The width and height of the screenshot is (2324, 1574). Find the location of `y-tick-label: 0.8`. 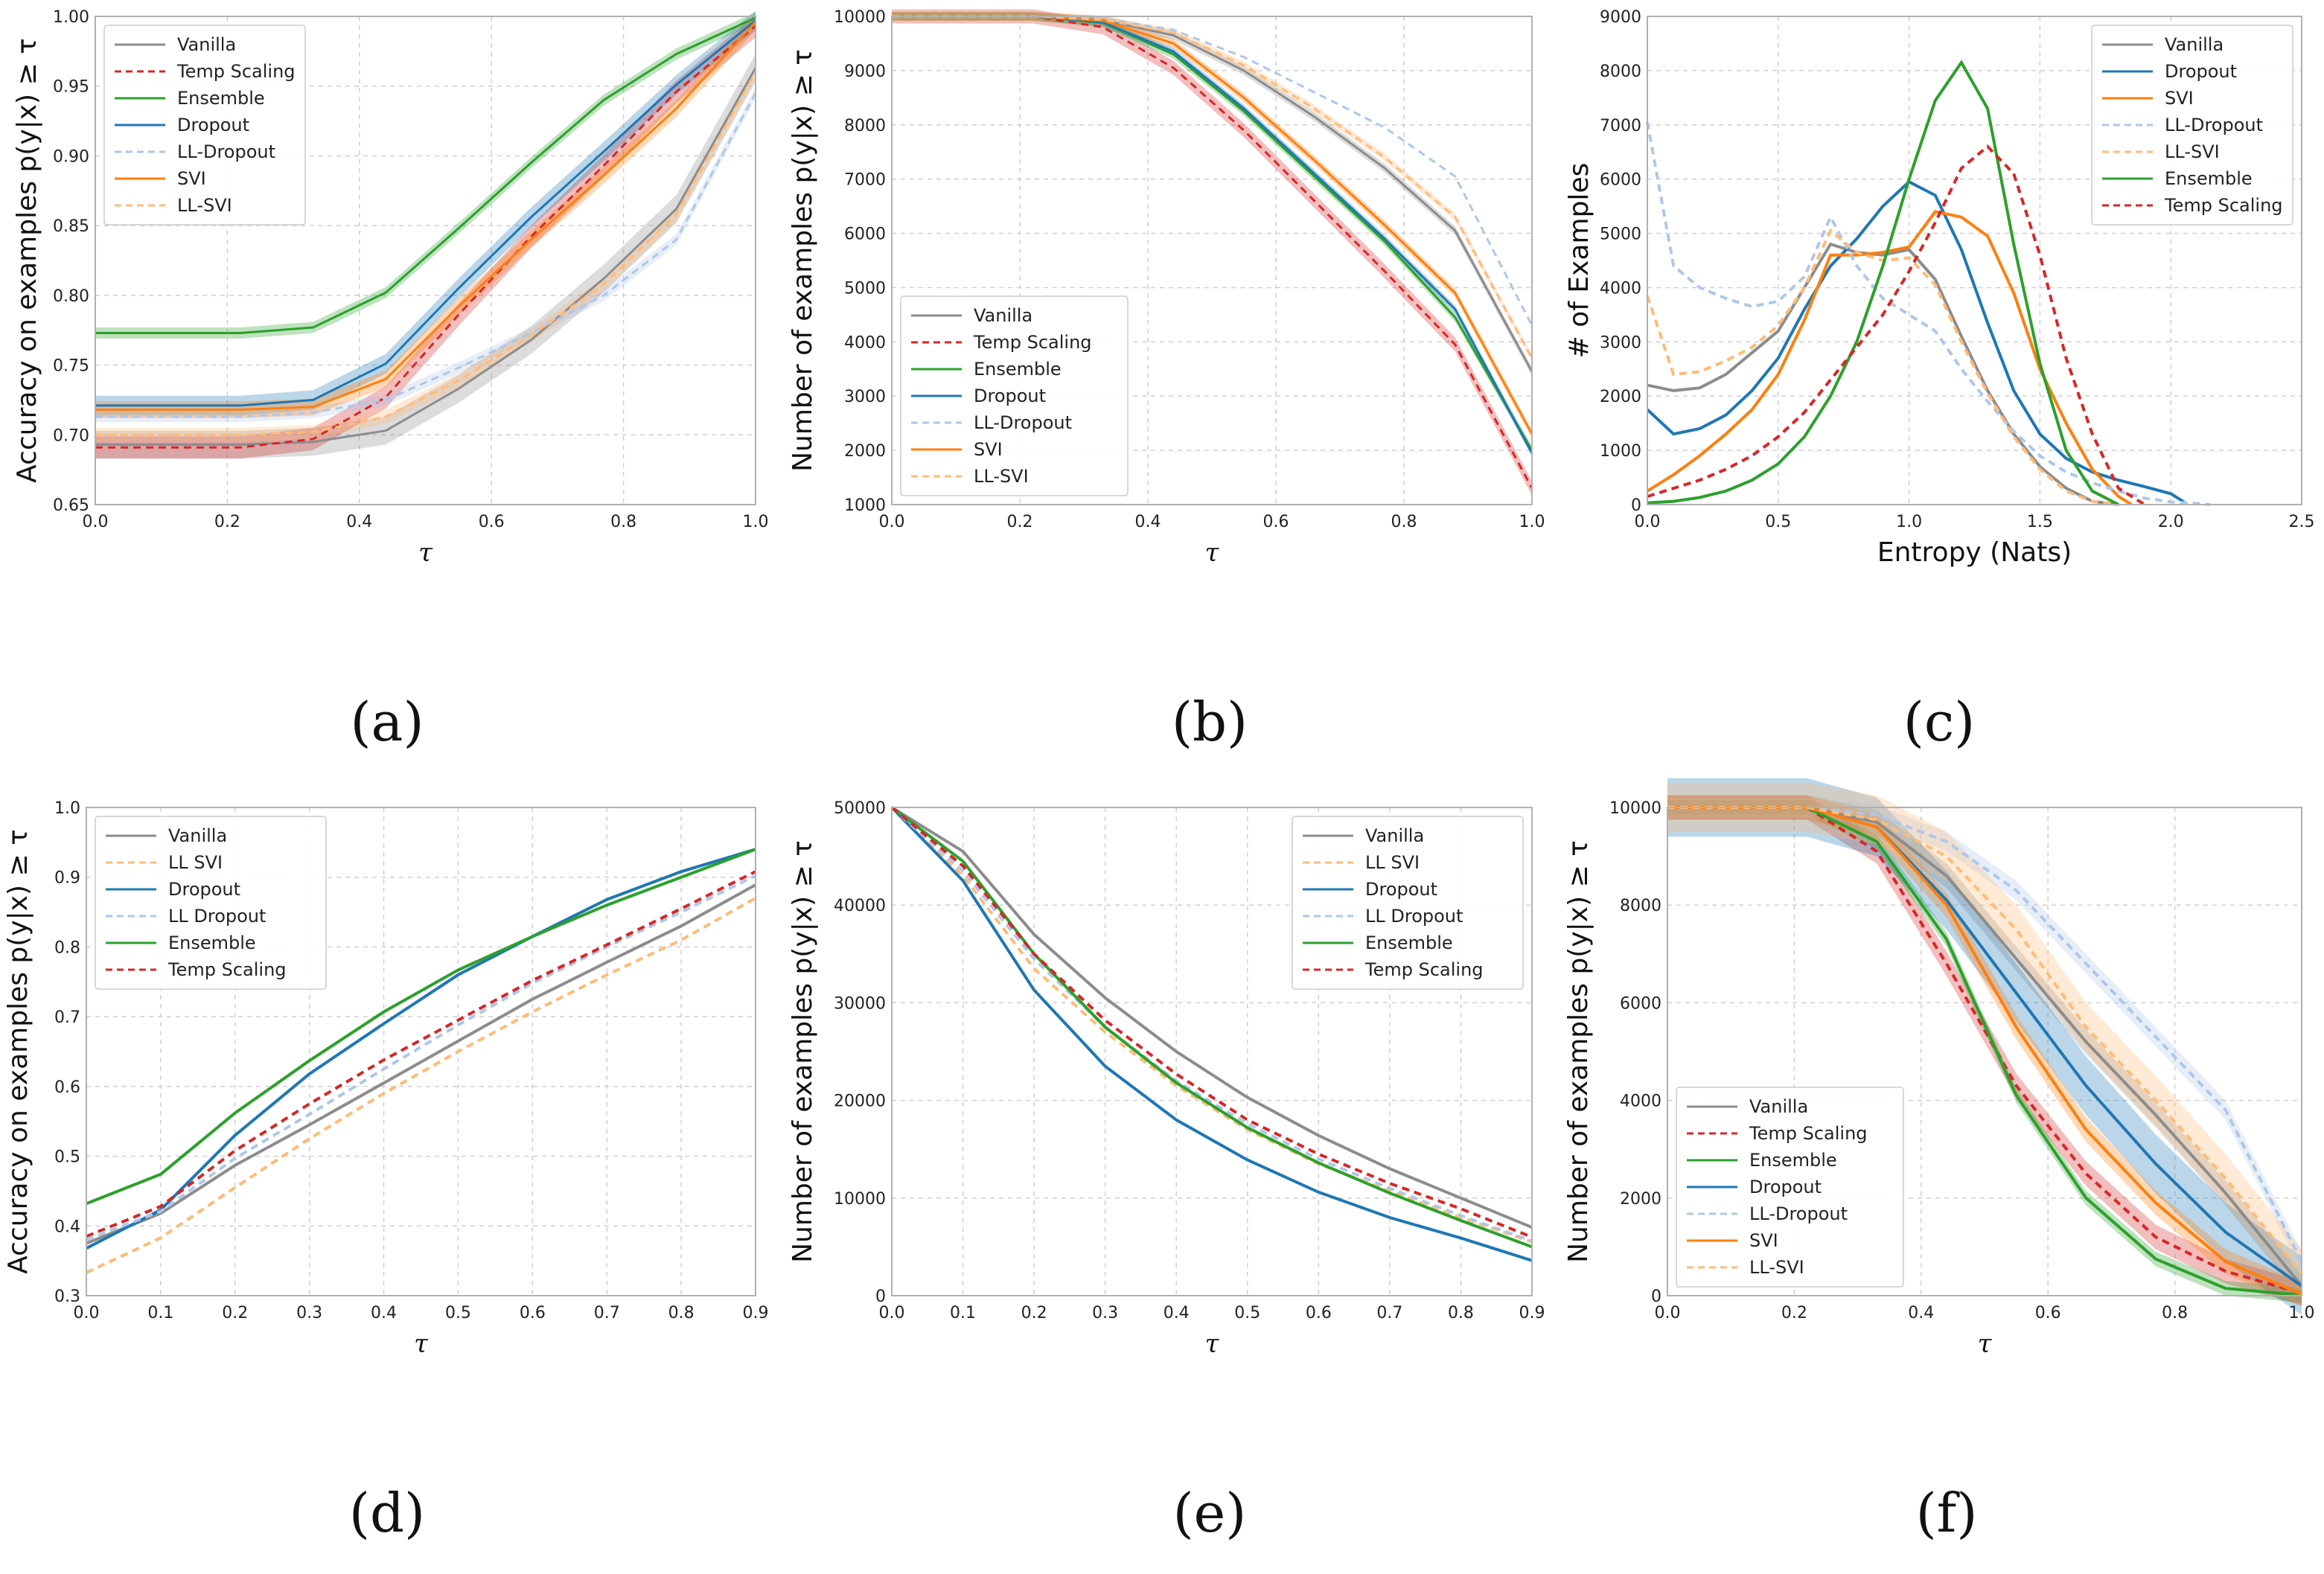

y-tick-label: 0.8 is located at coordinates (67, 947).